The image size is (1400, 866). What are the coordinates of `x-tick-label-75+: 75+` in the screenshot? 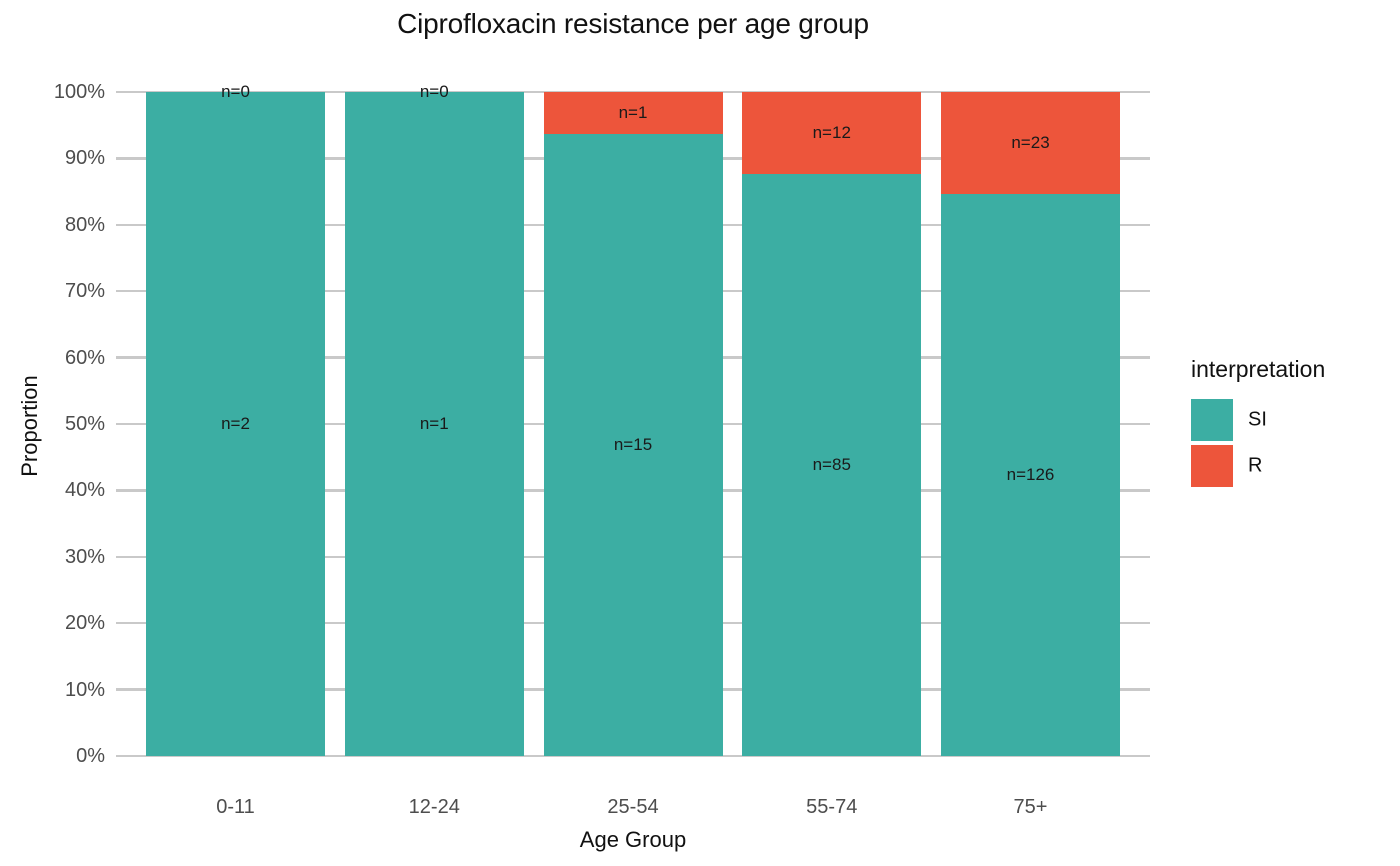 It's located at (1030, 807).